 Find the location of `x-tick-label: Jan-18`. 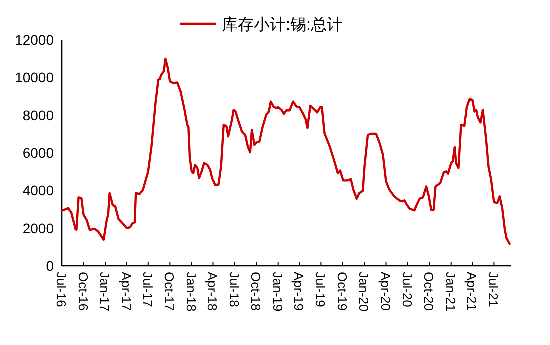

x-tick-label: Jan-18 is located at coordinates (191, 292).